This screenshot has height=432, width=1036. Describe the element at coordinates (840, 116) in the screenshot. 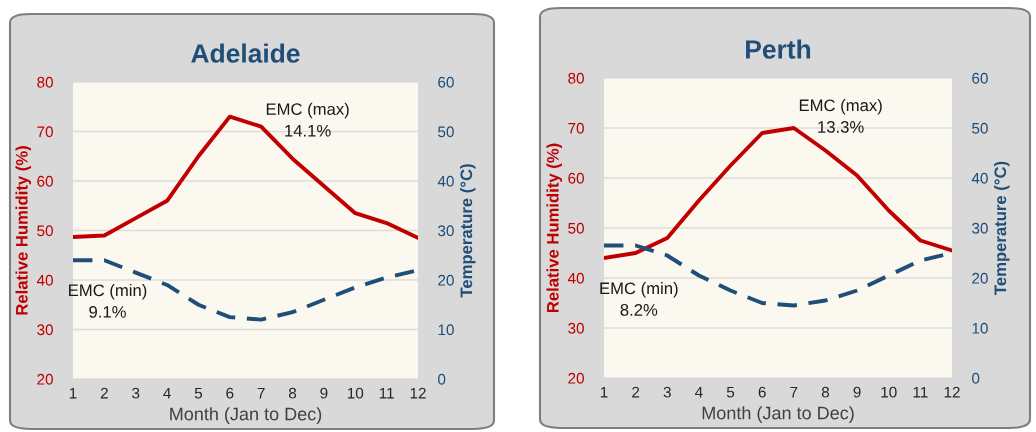

I see `annotation: EMC (max) 13.3%` at that location.